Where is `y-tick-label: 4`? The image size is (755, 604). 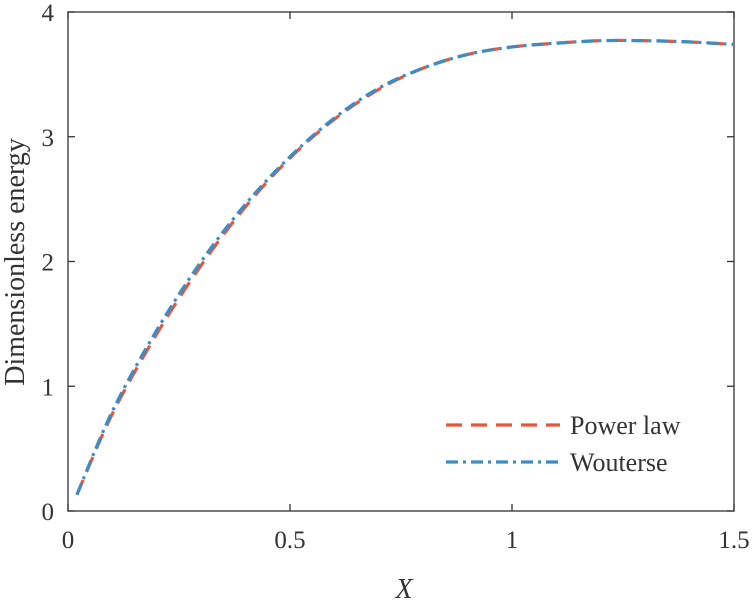
y-tick-label: 4 is located at coordinates (48, 13).